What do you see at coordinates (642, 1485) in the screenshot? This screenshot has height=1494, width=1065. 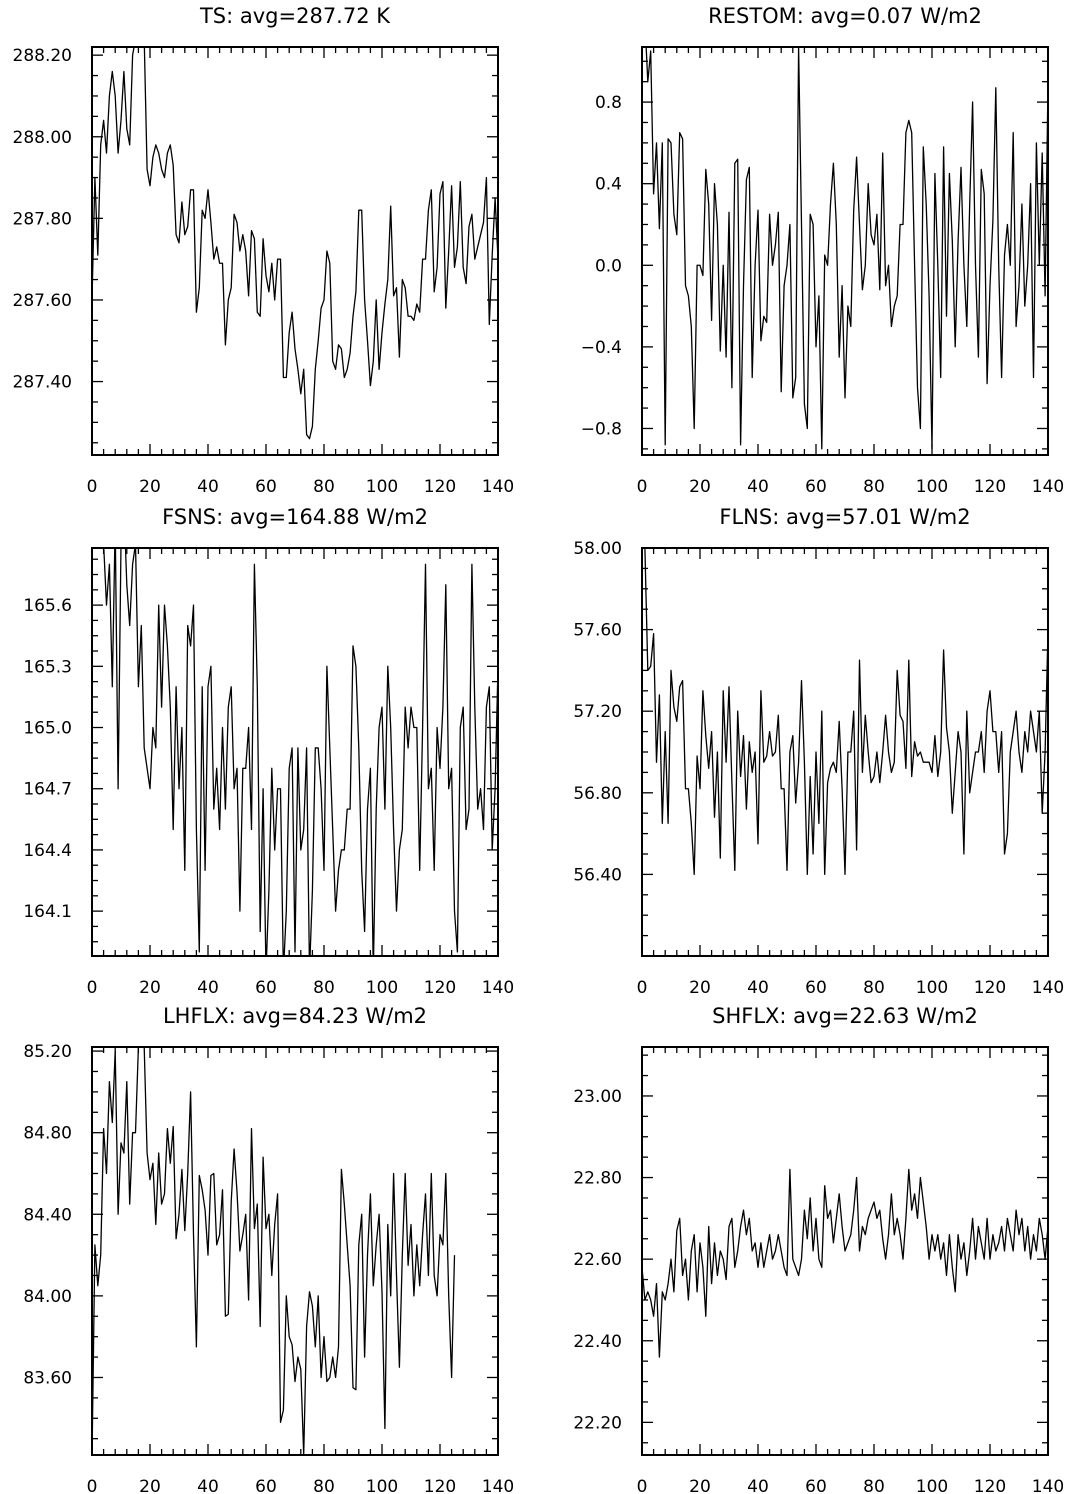 I see `shflx-x-tick-label: 0` at bounding box center [642, 1485].